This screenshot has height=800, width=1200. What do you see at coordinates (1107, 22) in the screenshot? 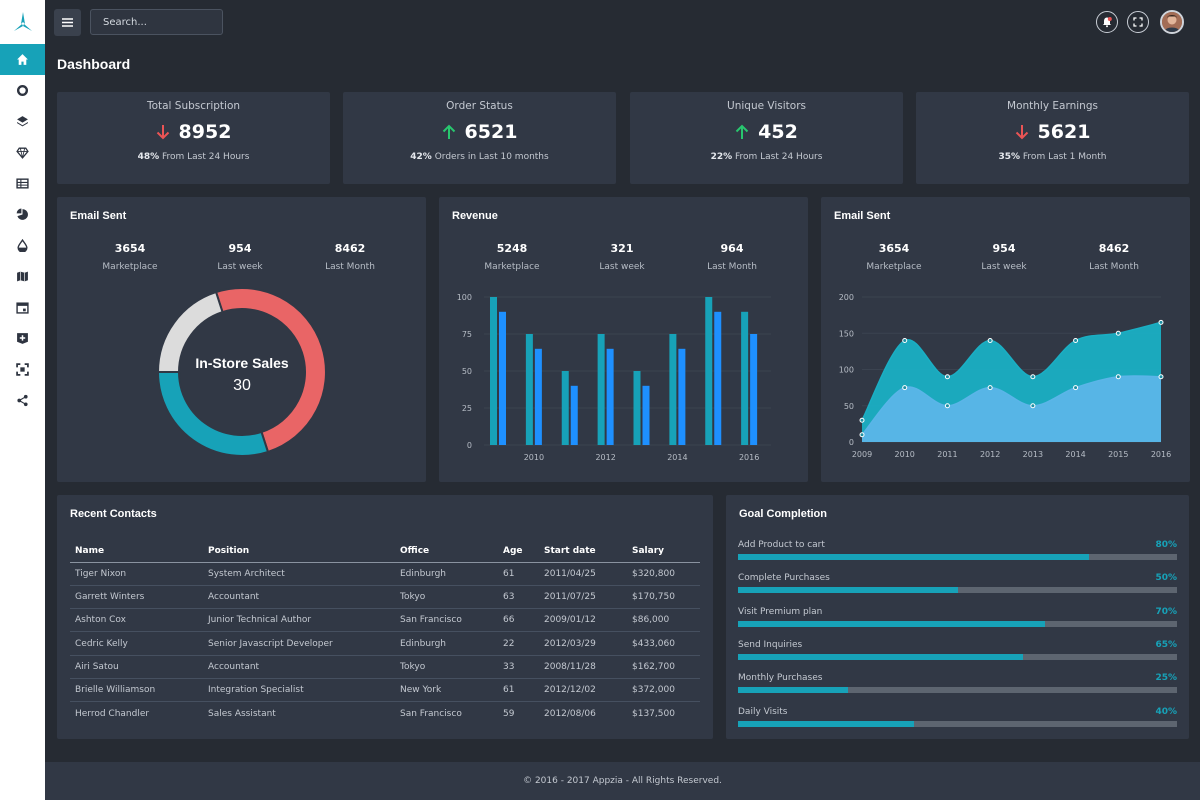
I see `notifications-button` at bounding box center [1107, 22].